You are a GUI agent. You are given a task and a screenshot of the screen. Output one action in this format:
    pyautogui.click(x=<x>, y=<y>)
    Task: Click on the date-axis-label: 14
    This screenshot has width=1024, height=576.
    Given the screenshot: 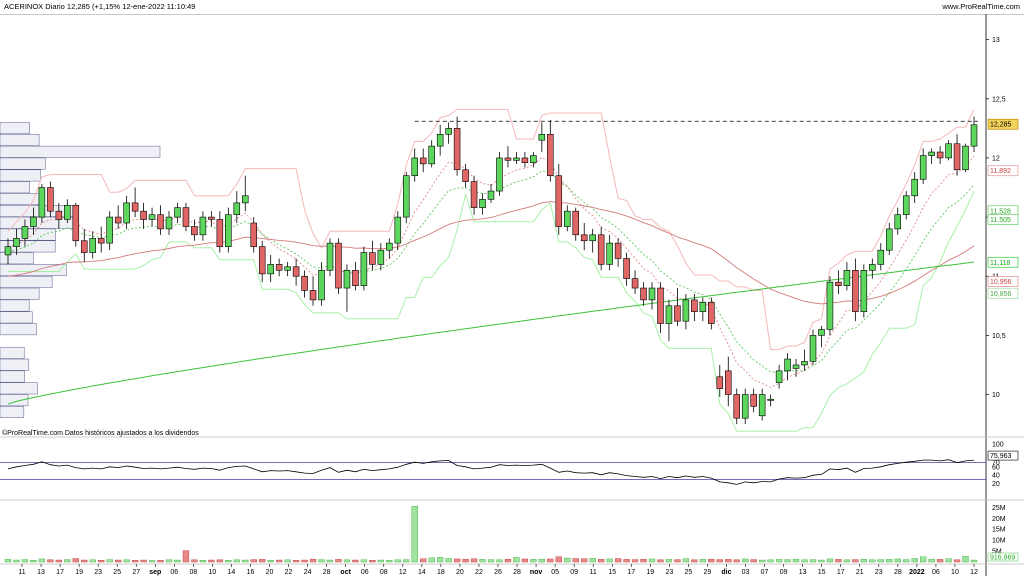 What is the action you would take?
    pyautogui.click(x=422, y=572)
    